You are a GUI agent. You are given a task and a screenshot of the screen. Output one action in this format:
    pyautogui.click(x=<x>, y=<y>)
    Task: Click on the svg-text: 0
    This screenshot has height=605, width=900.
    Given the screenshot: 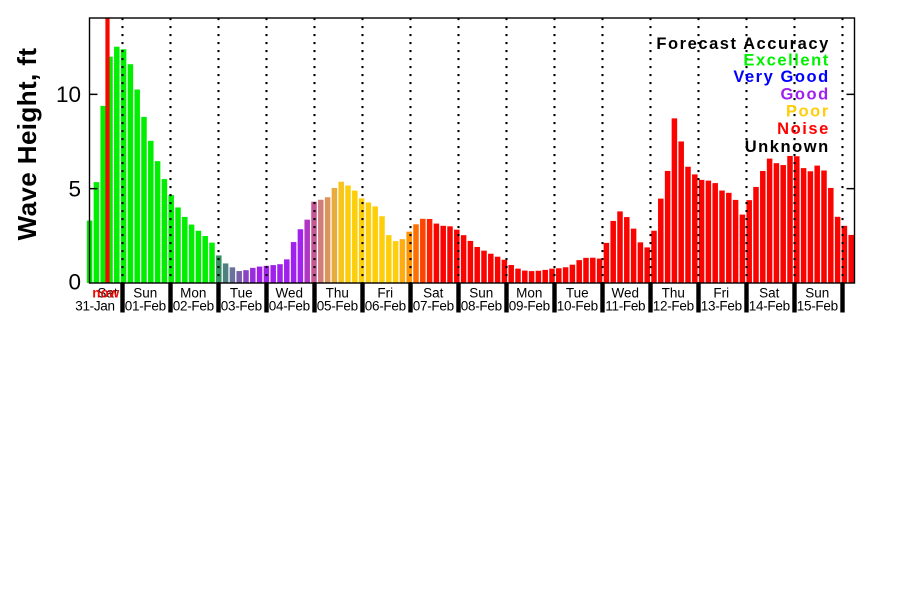 What is the action you would take?
    pyautogui.click(x=74, y=281)
    